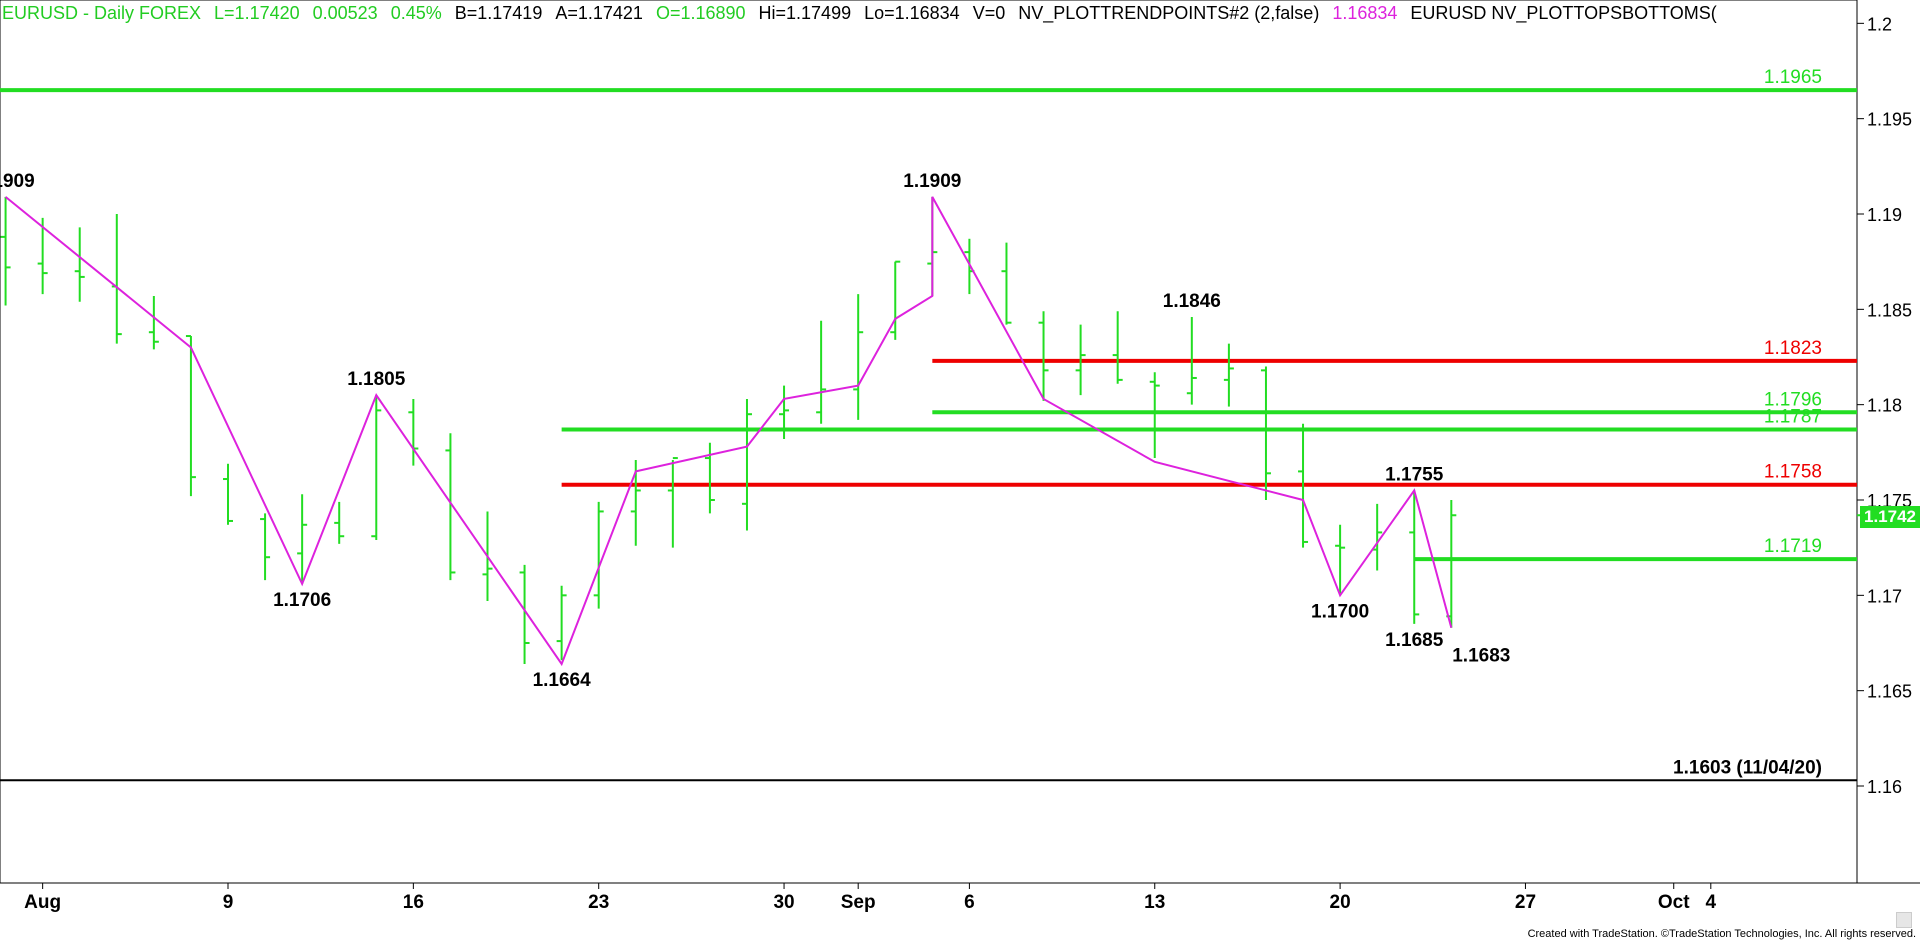 The height and width of the screenshot is (944, 1920). Describe the element at coordinates (413, 902) in the screenshot. I see `x-tick-label: 16` at that location.